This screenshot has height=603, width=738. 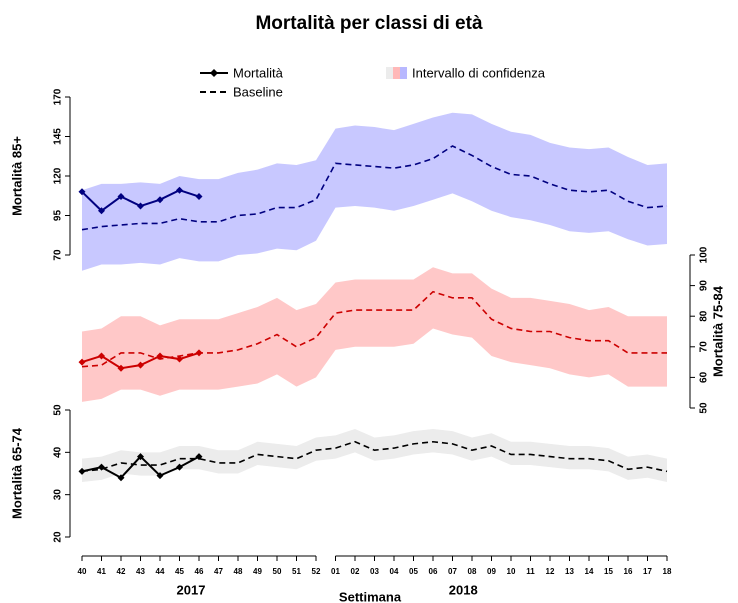 I want to click on legend-label: Mortalità, so click(x=258, y=72).